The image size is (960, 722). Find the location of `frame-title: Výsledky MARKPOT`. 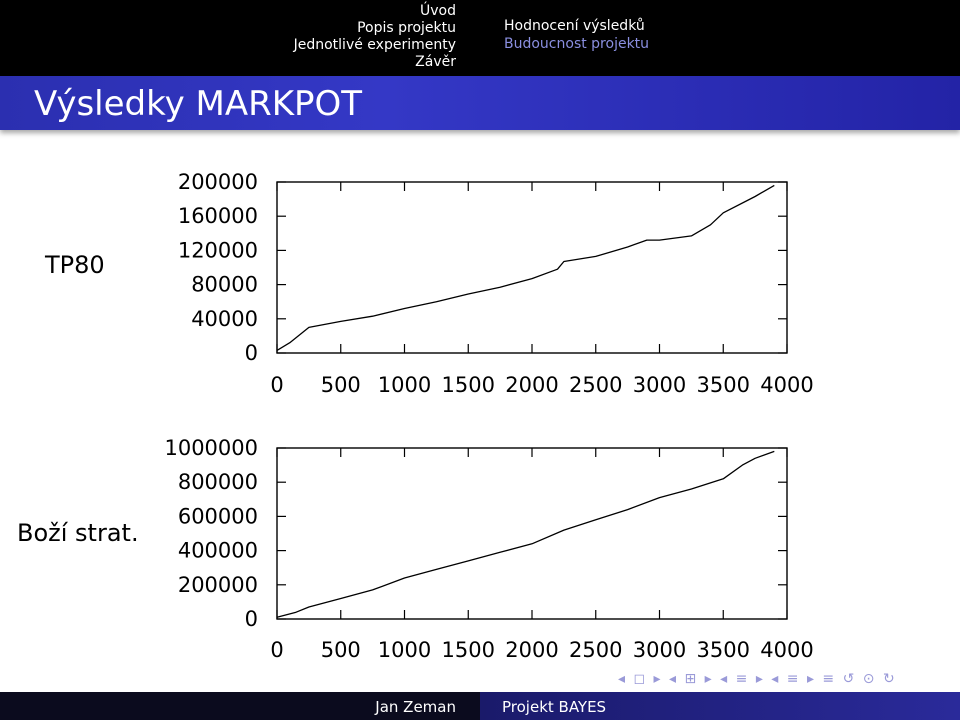

frame-title: Výsledky MARKPOT is located at coordinates (198, 104).